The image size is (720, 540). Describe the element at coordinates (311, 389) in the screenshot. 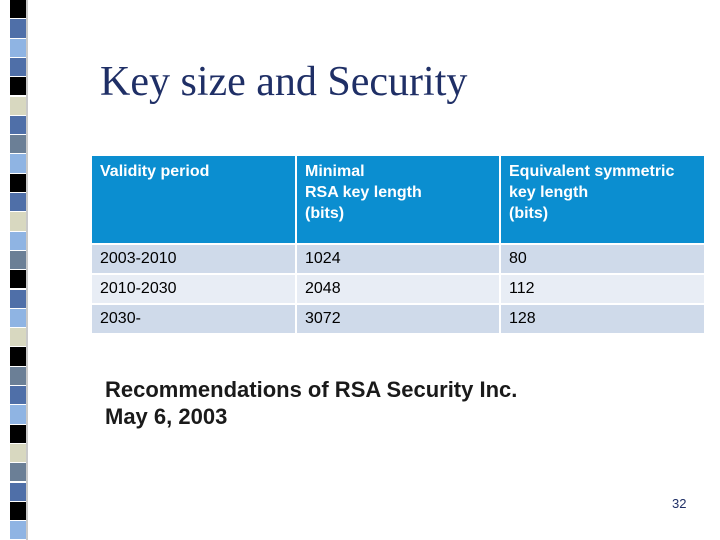

I see `caption-line-source: Recommendations of RSA Security Inc.` at that location.